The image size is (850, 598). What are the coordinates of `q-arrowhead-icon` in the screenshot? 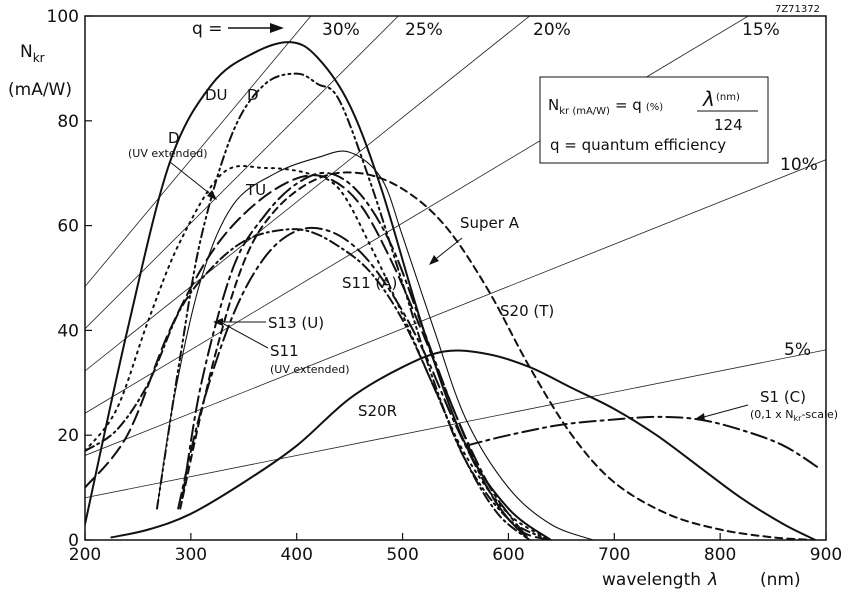 It's located at (277, 28).